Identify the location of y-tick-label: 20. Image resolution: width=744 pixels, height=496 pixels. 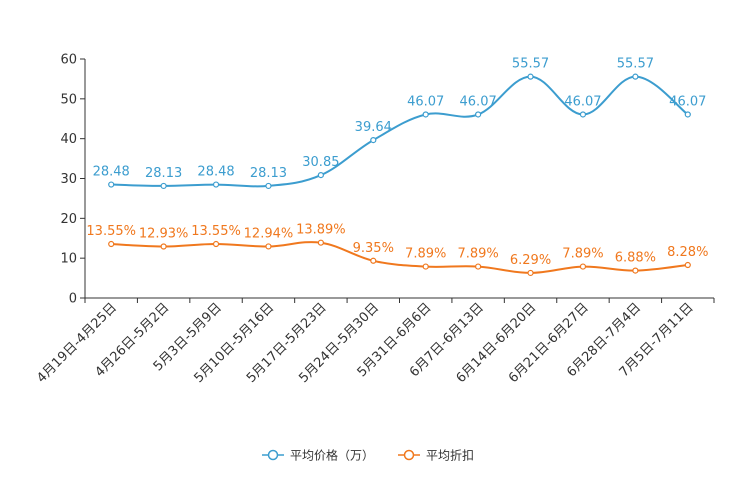
(68, 219).